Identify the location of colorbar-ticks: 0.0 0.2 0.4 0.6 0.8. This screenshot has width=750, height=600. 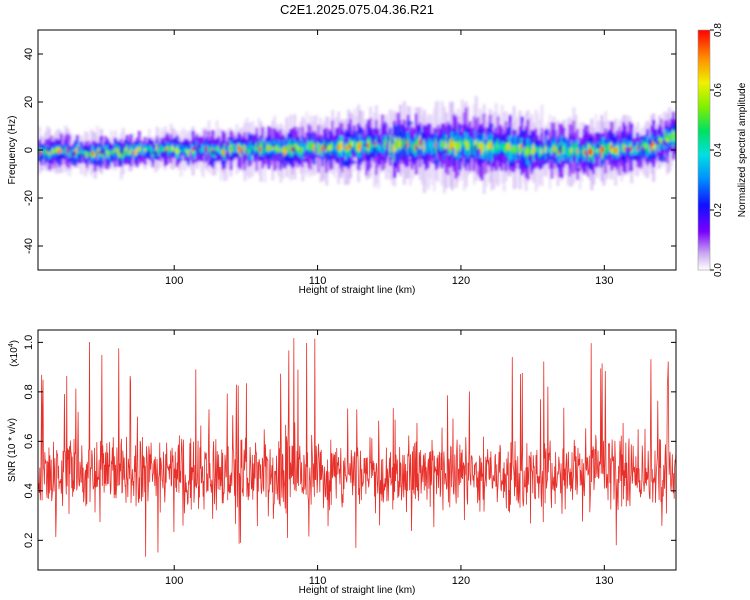
(717, 150).